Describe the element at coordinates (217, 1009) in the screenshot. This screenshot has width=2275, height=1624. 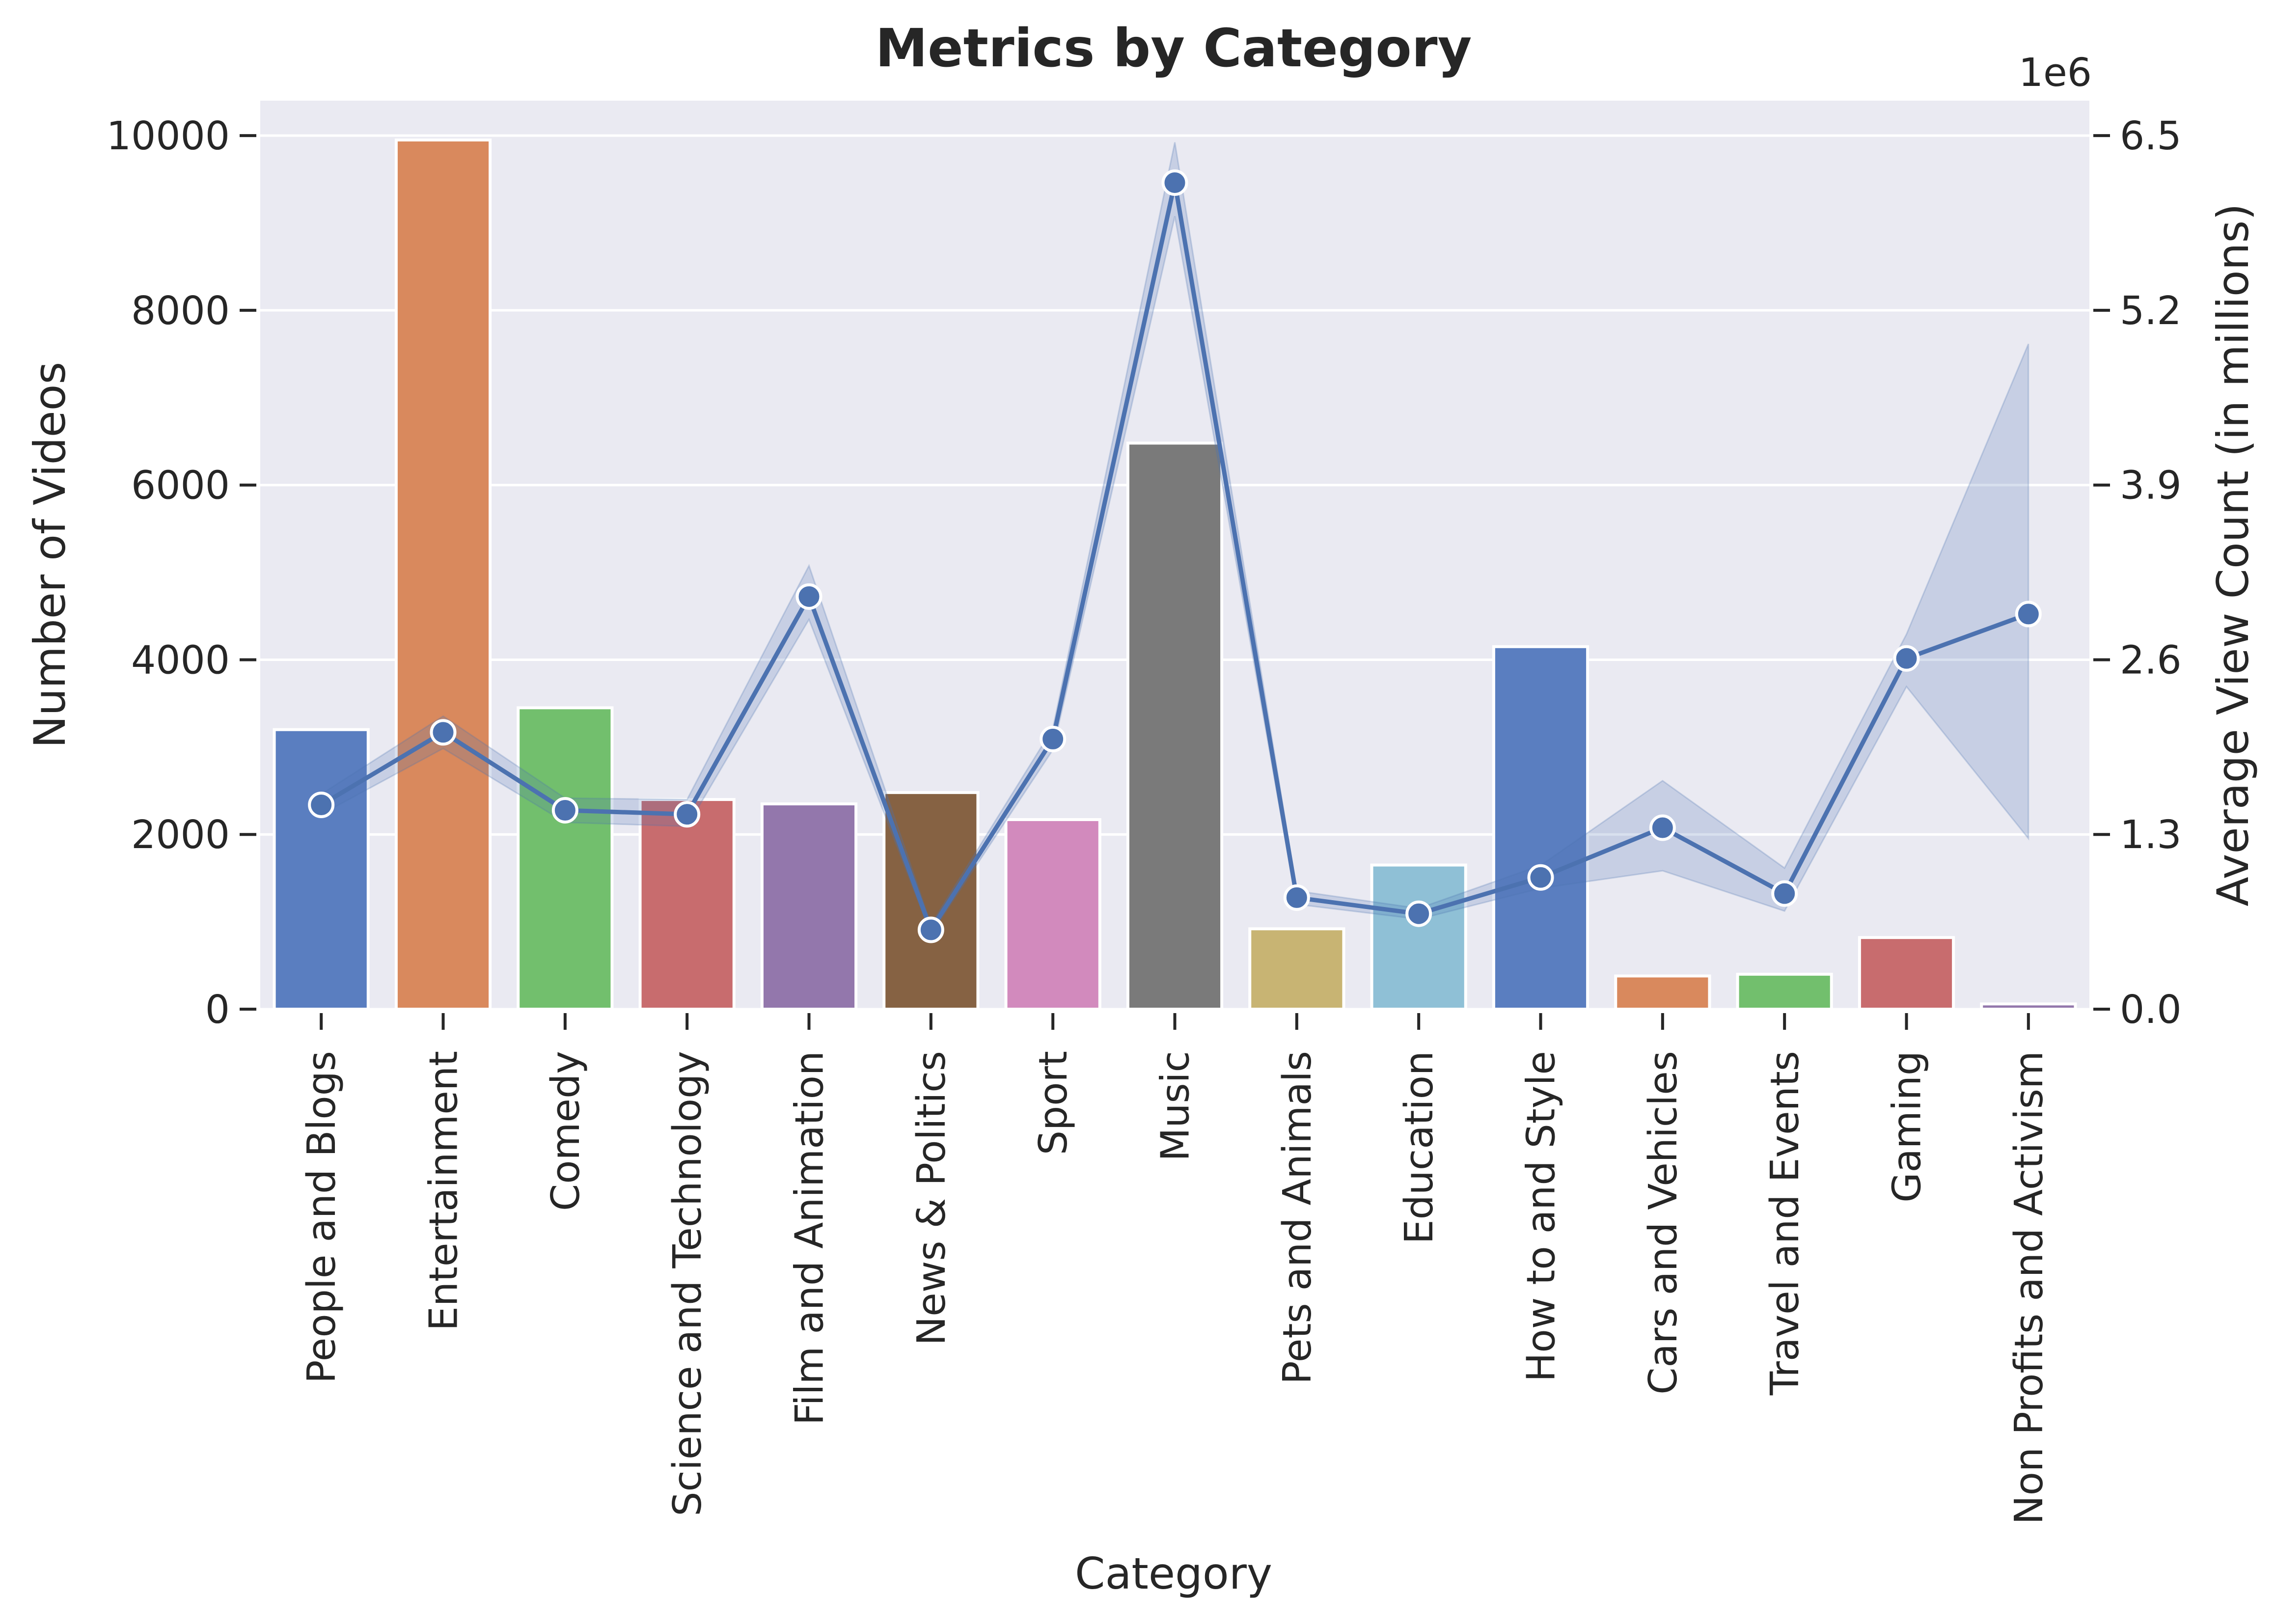
I see `y-tick-label: 0` at that location.